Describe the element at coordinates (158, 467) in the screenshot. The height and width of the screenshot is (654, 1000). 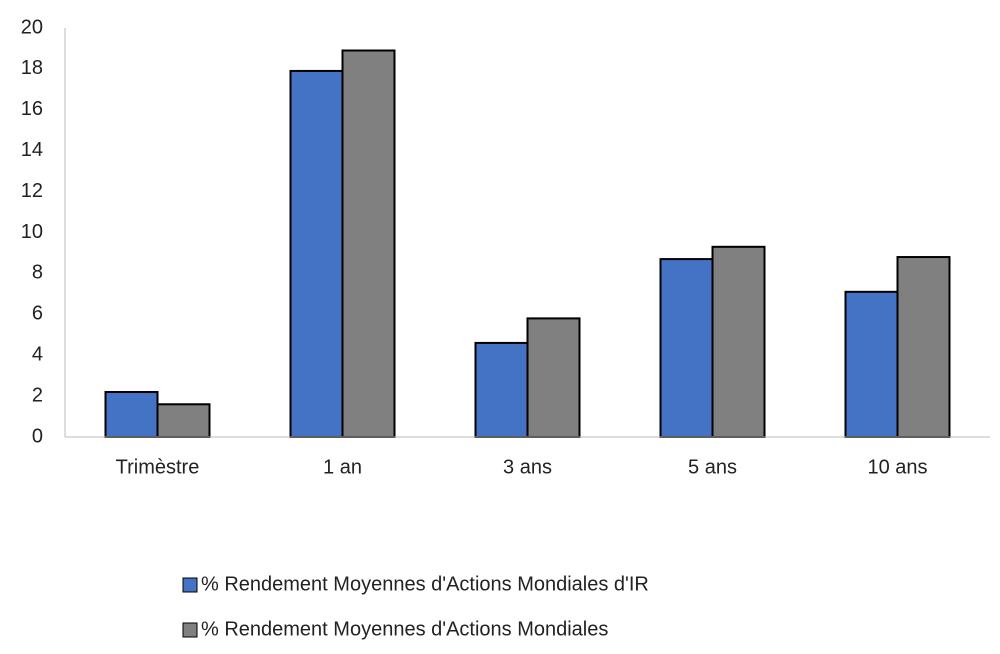
I see `x-tick-label: Trimèstre` at that location.